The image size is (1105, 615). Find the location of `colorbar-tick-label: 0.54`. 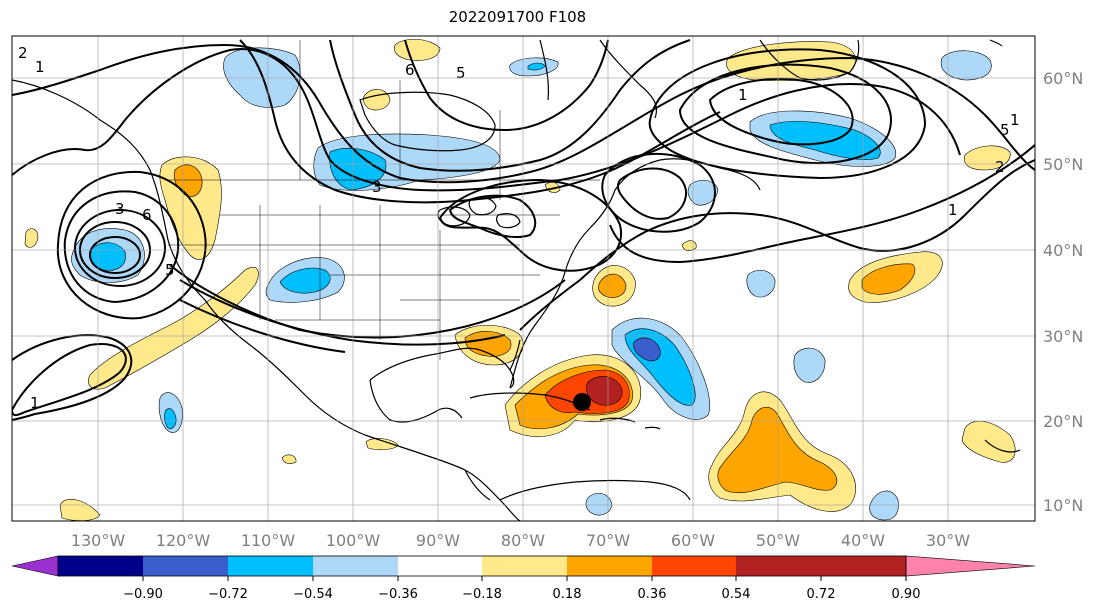

colorbar-tick-label: 0.54 is located at coordinates (736, 594).